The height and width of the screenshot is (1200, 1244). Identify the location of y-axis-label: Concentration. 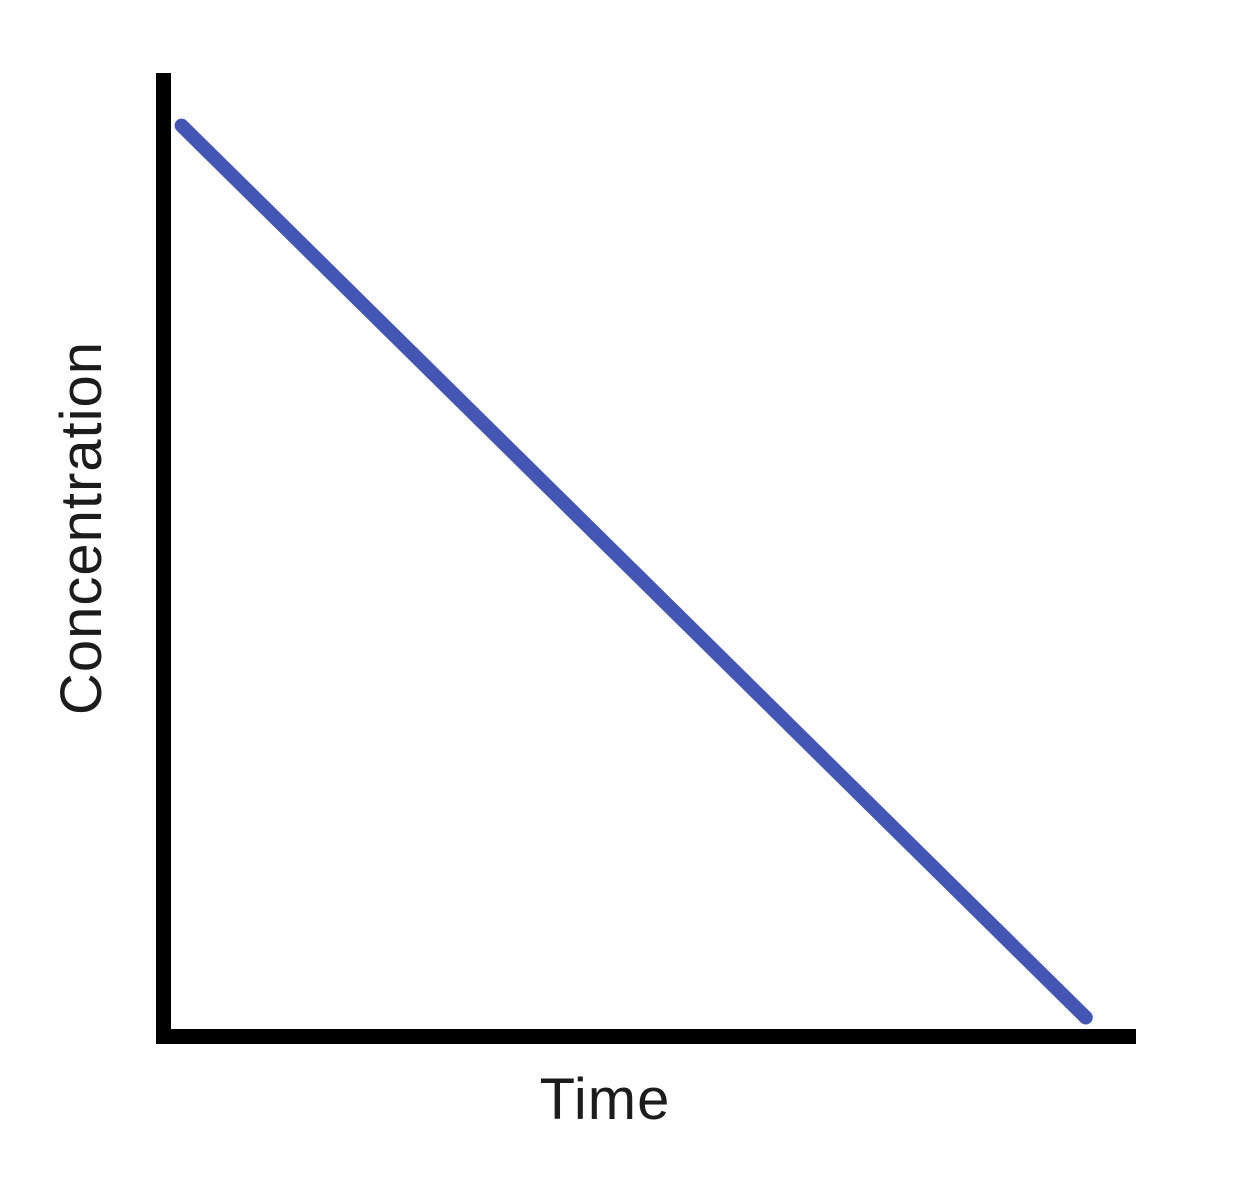
(81, 528).